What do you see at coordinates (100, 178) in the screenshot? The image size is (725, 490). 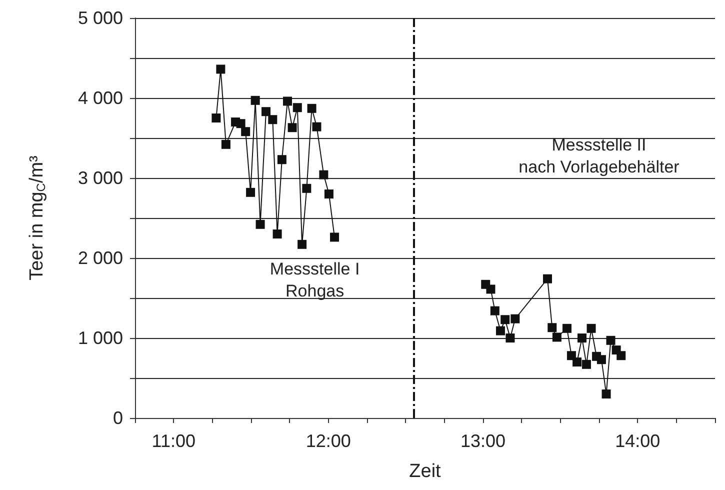 I see `y-tick-label: 3 000` at bounding box center [100, 178].